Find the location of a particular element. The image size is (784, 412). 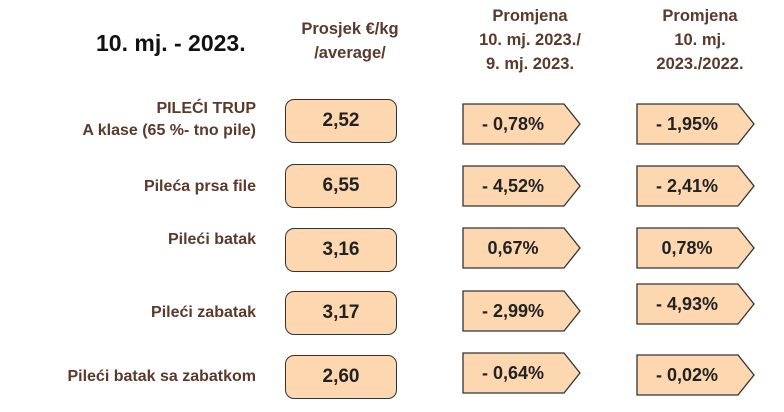

change-year-tag: - 2,41% is located at coordinates (696, 186).